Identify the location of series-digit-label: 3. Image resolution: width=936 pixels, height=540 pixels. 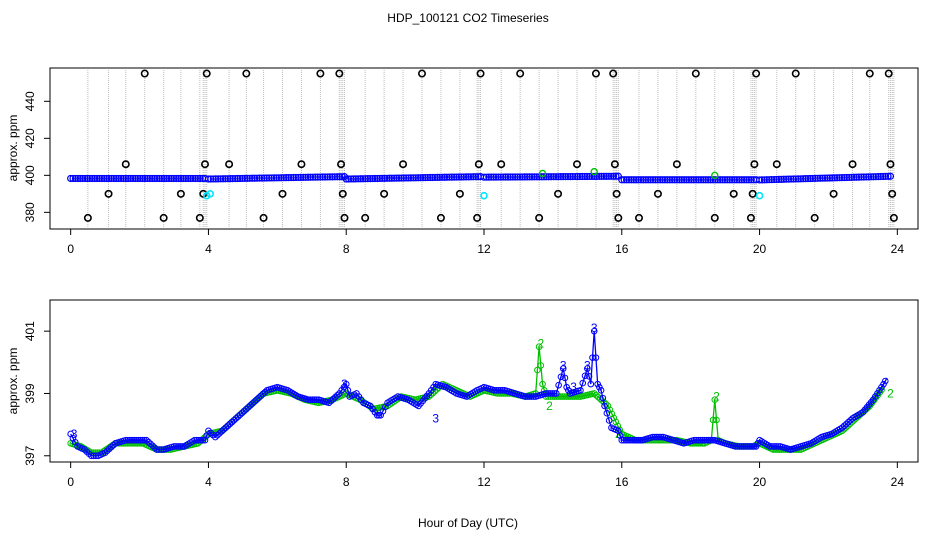
(344, 384).